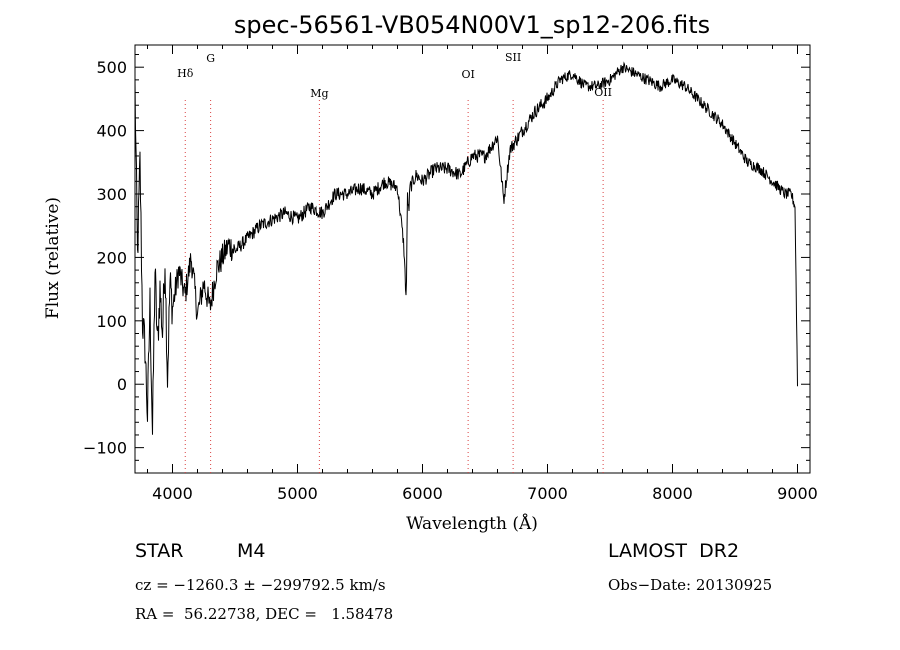 Image resolution: width=900 pixels, height=650 pixels. I want to click on line-marker-label: Hδ, so click(185, 73).